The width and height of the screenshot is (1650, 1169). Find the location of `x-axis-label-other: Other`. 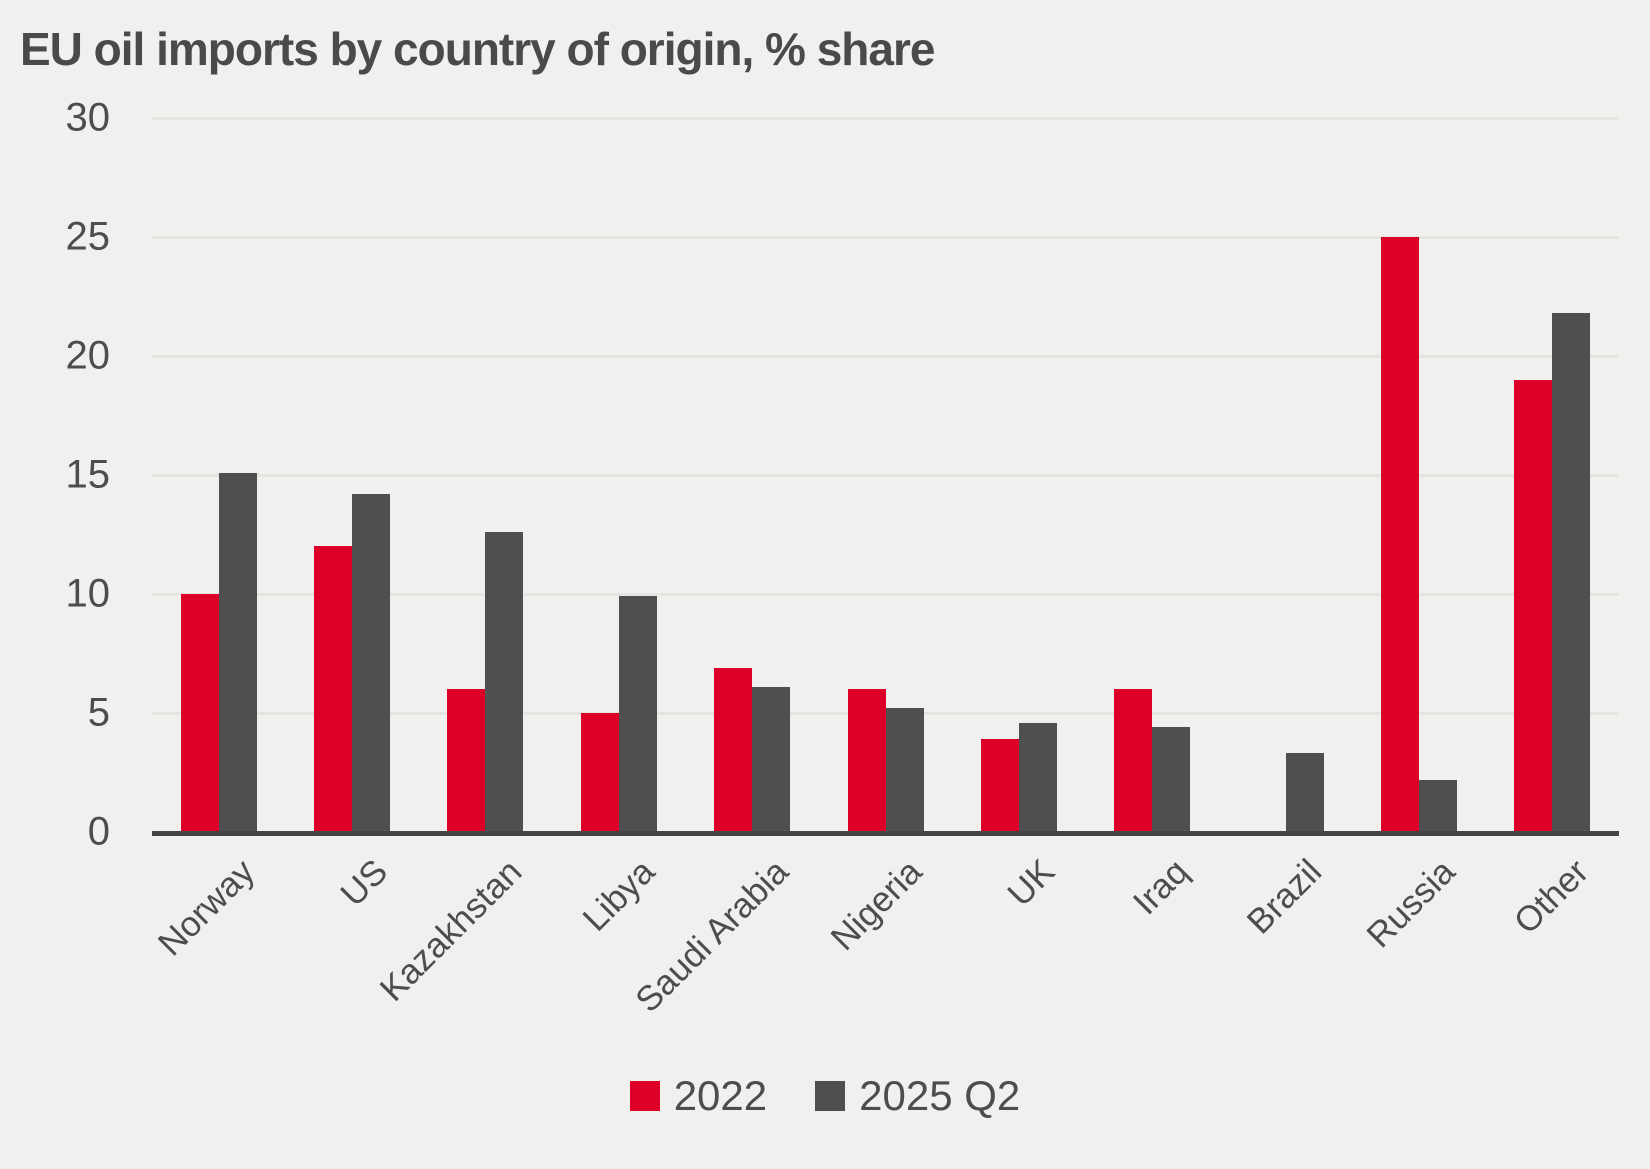

x-axis-label-other: Other is located at coordinates (1551, 897).